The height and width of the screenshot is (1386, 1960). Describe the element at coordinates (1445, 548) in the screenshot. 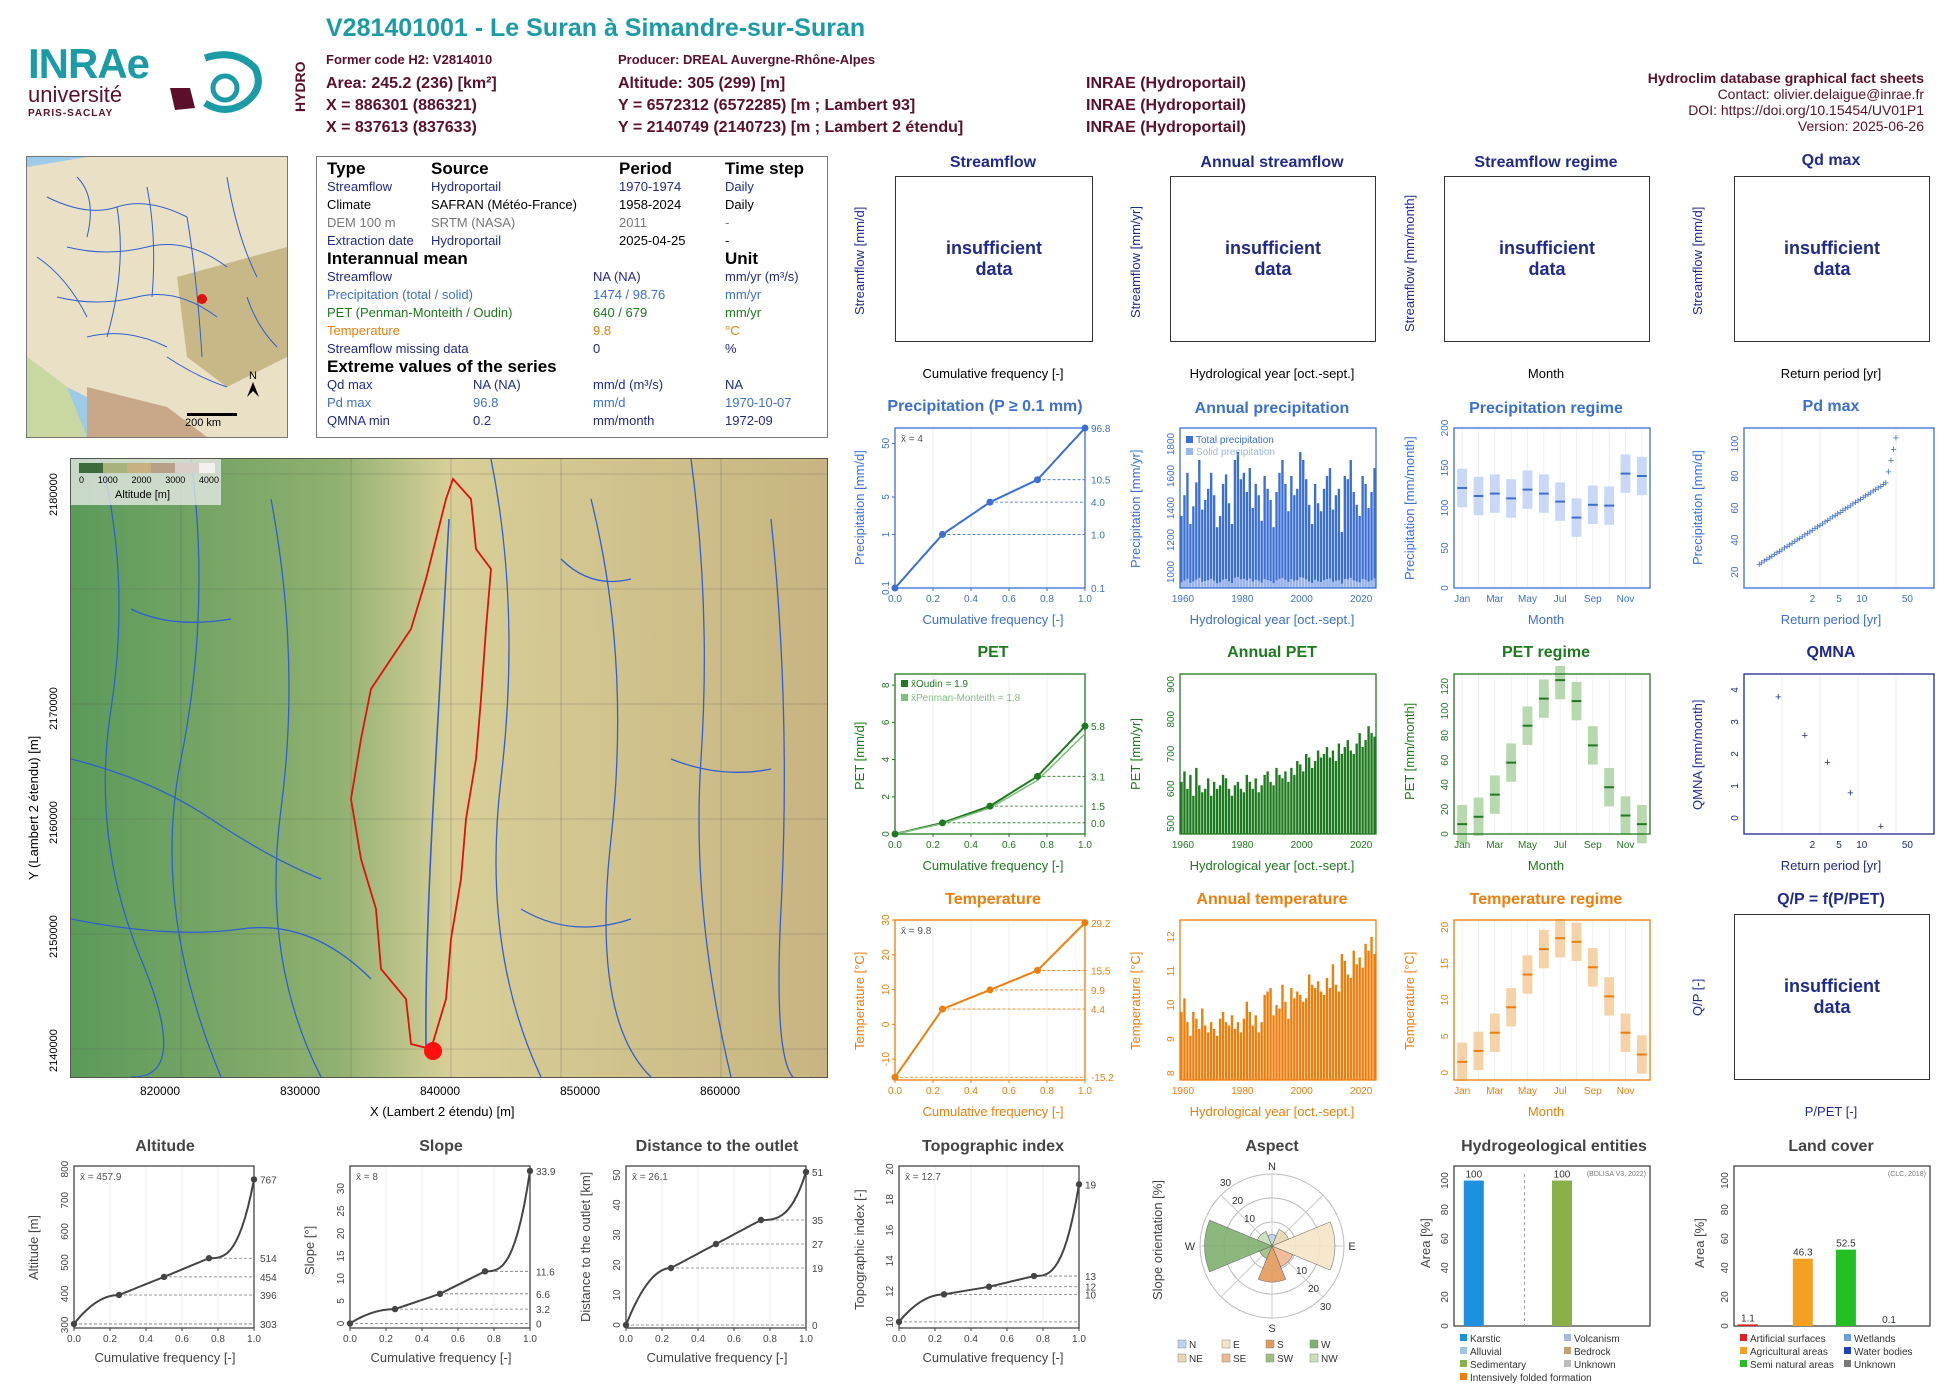

I see `y-tick-label: 50` at that location.